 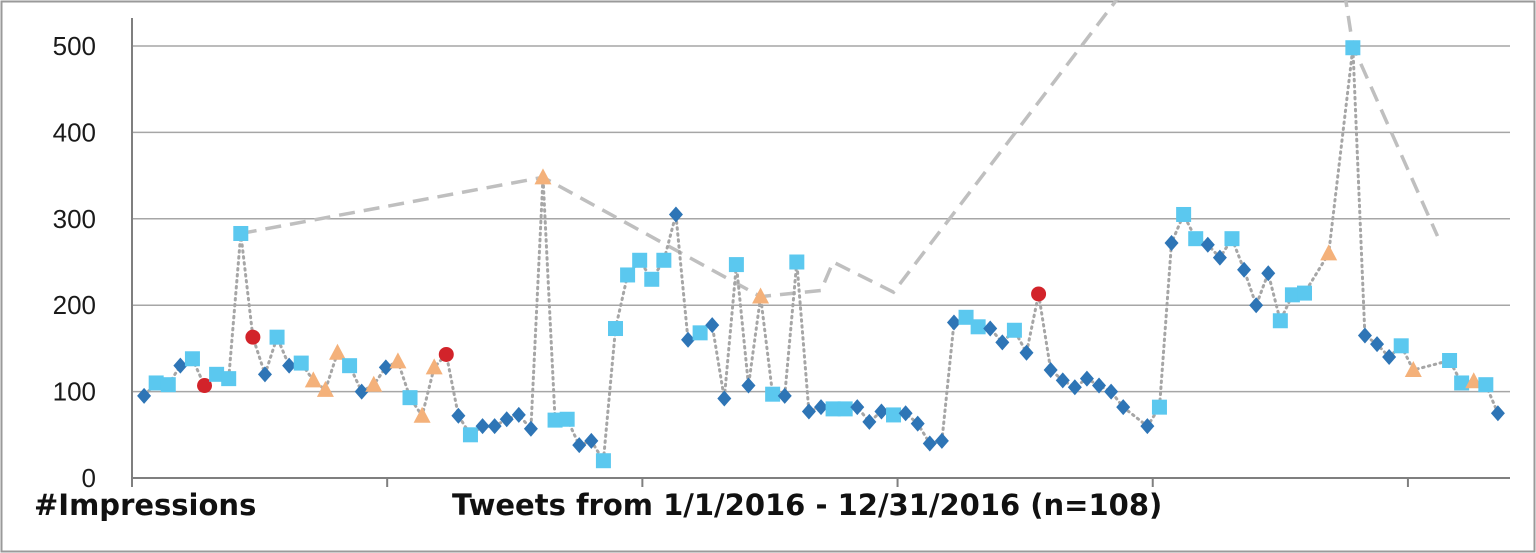 What do you see at coordinates (74, 132) in the screenshot?
I see `y-tick-label: 400` at bounding box center [74, 132].